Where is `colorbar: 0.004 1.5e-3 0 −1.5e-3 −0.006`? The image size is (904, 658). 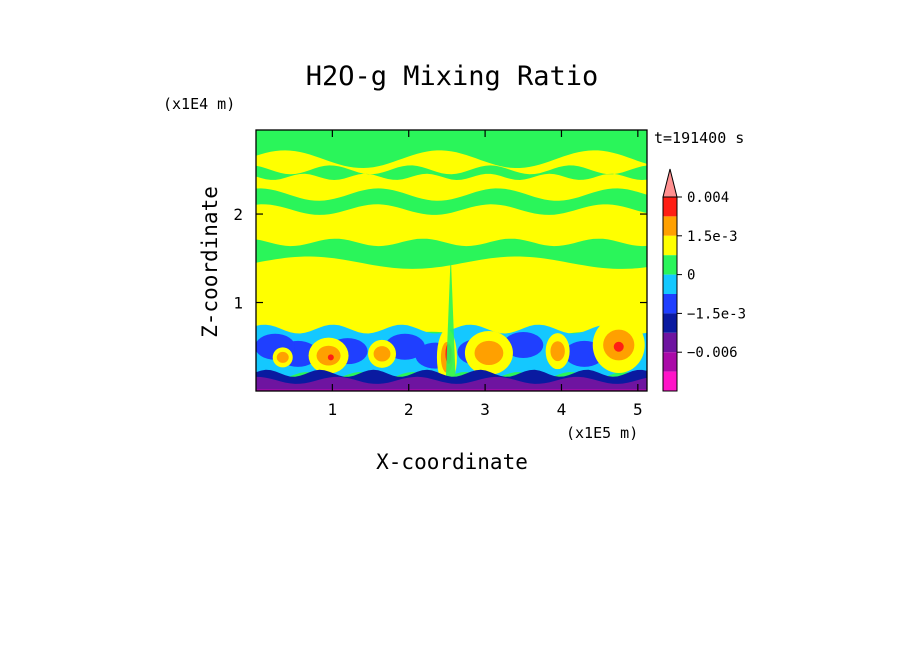
colorbar: 0.004 1.5e-3 0 −1.5e-3 −0.006 is located at coordinates (704, 280).